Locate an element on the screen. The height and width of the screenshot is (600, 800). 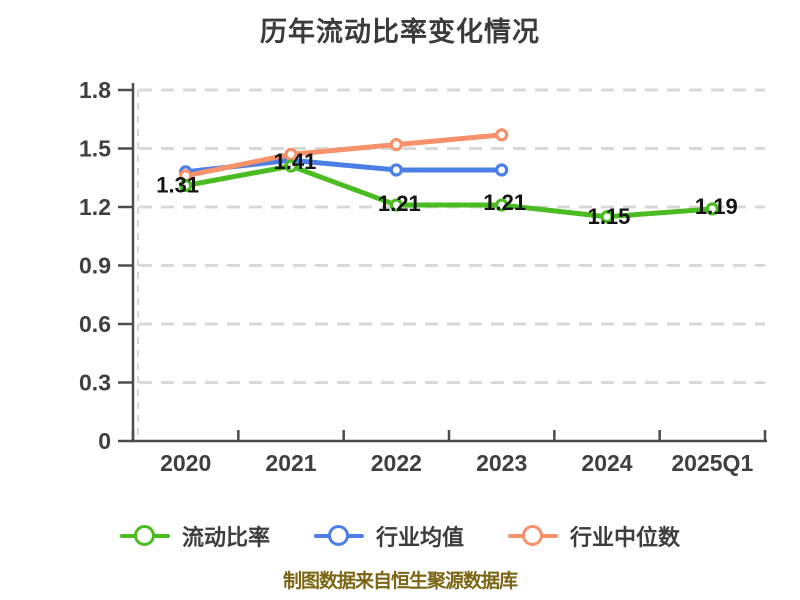
x-tick-label-2021: 2021 is located at coordinates (290, 463).